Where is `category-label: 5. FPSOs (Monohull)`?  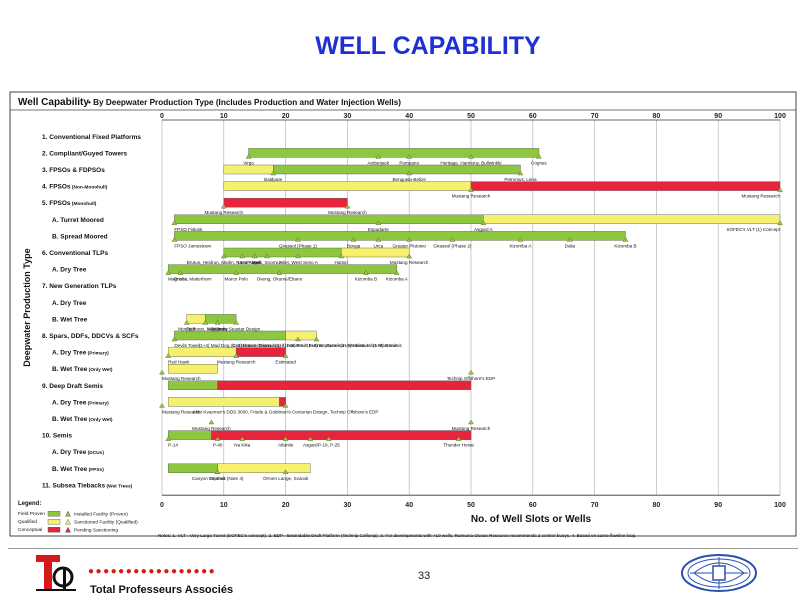
category-label: 5. FPSOs (Monohull) is located at coordinates (69, 203).